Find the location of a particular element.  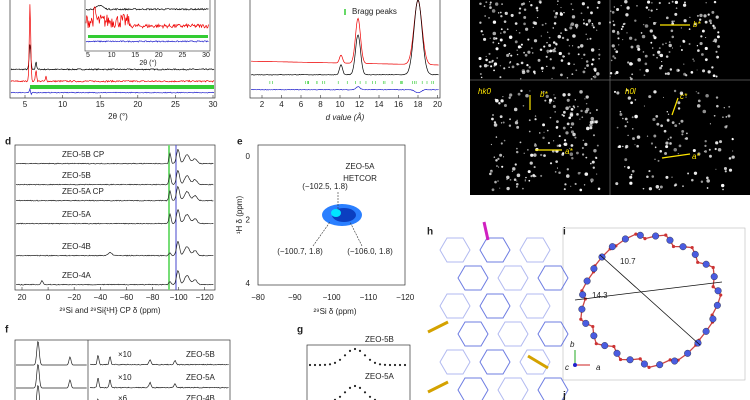

x-tick-label: 18 is located at coordinates (418, 104).